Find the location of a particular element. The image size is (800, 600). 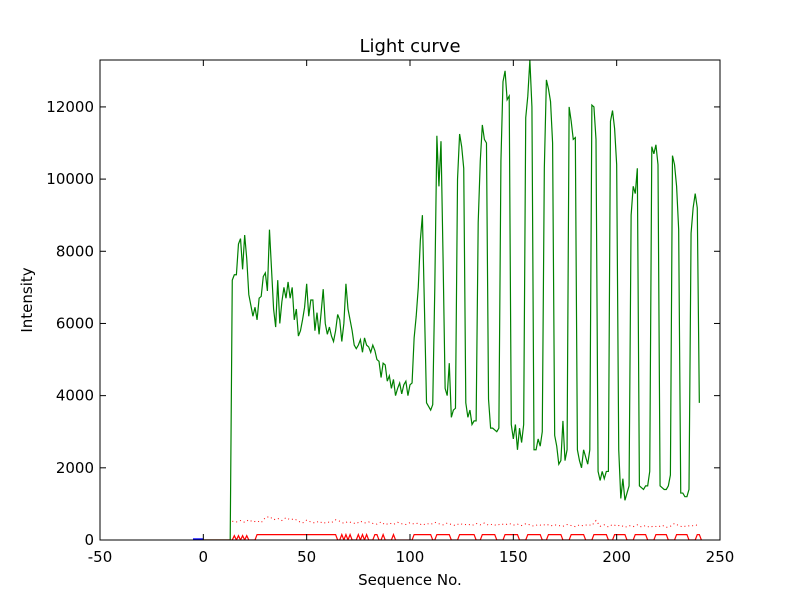

x-tick-label: 100 is located at coordinates (410, 557).